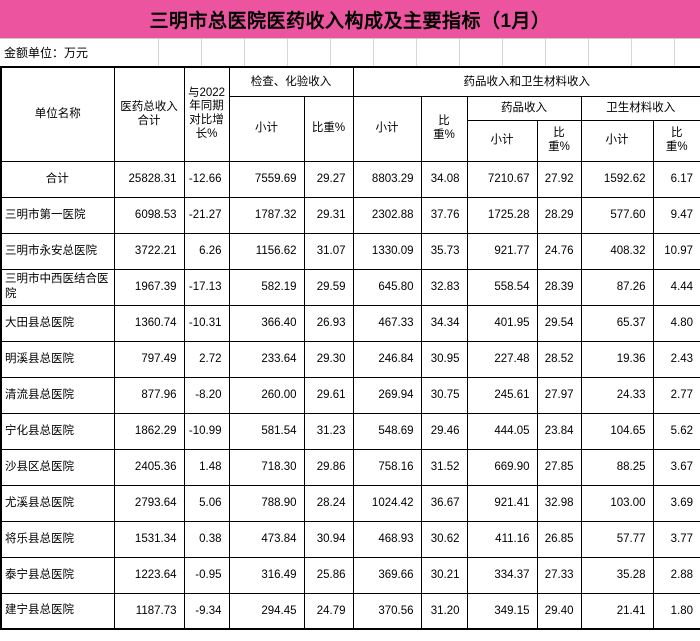 The image size is (700, 641). I want to click on value-cell: 718.30, so click(266, 467).